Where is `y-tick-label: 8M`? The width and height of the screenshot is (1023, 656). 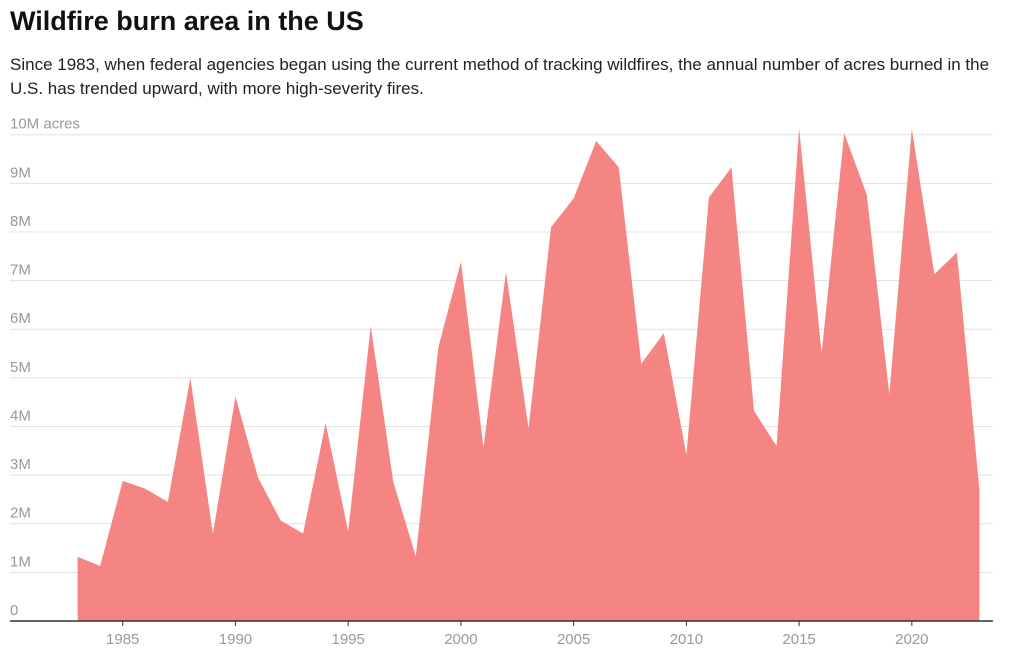
y-tick-label: 8M is located at coordinates (20, 221).